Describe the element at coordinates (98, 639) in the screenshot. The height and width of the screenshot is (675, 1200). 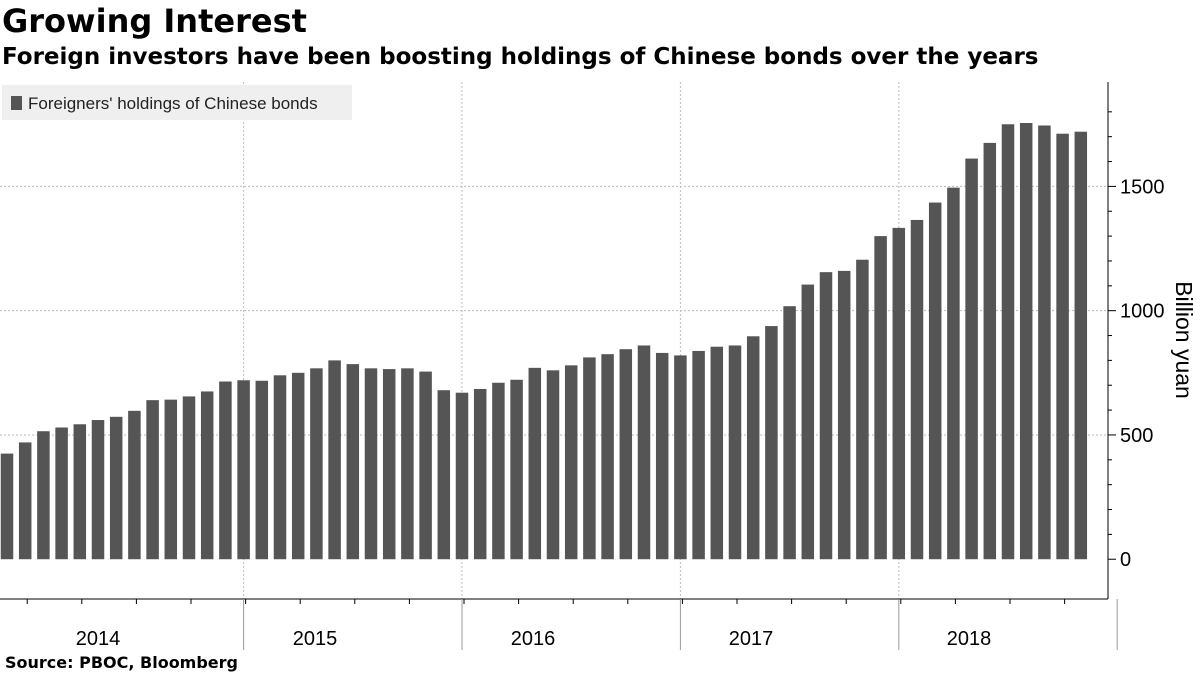
I see `x-year-label: 2014` at that location.